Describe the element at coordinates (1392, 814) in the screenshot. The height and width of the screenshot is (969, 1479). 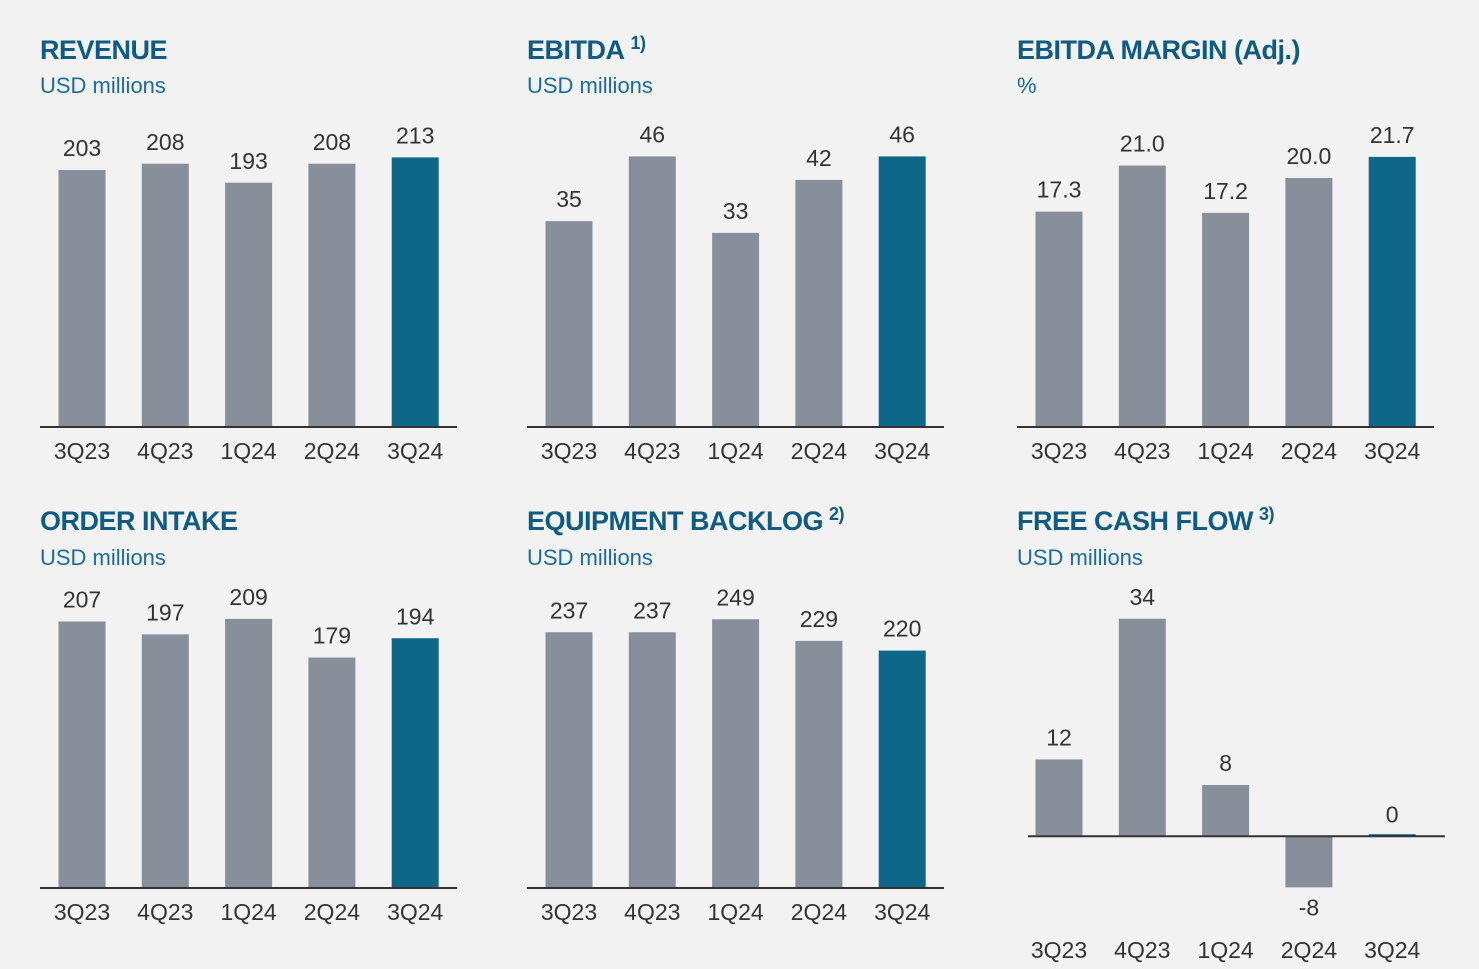
I see `value-label: 0` at that location.